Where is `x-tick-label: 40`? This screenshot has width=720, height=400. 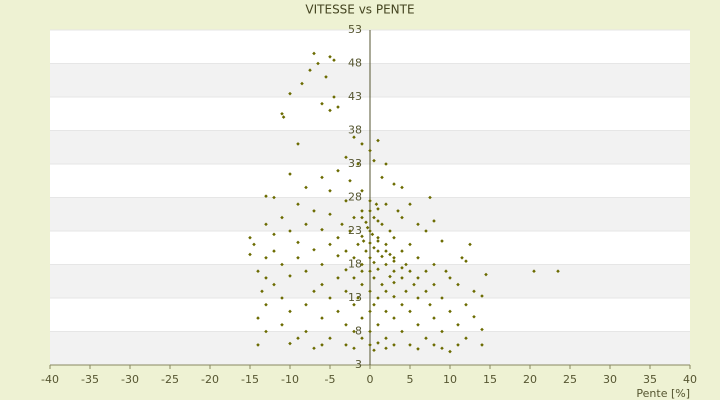
x-tick-label: 40 is located at coordinates (690, 379).